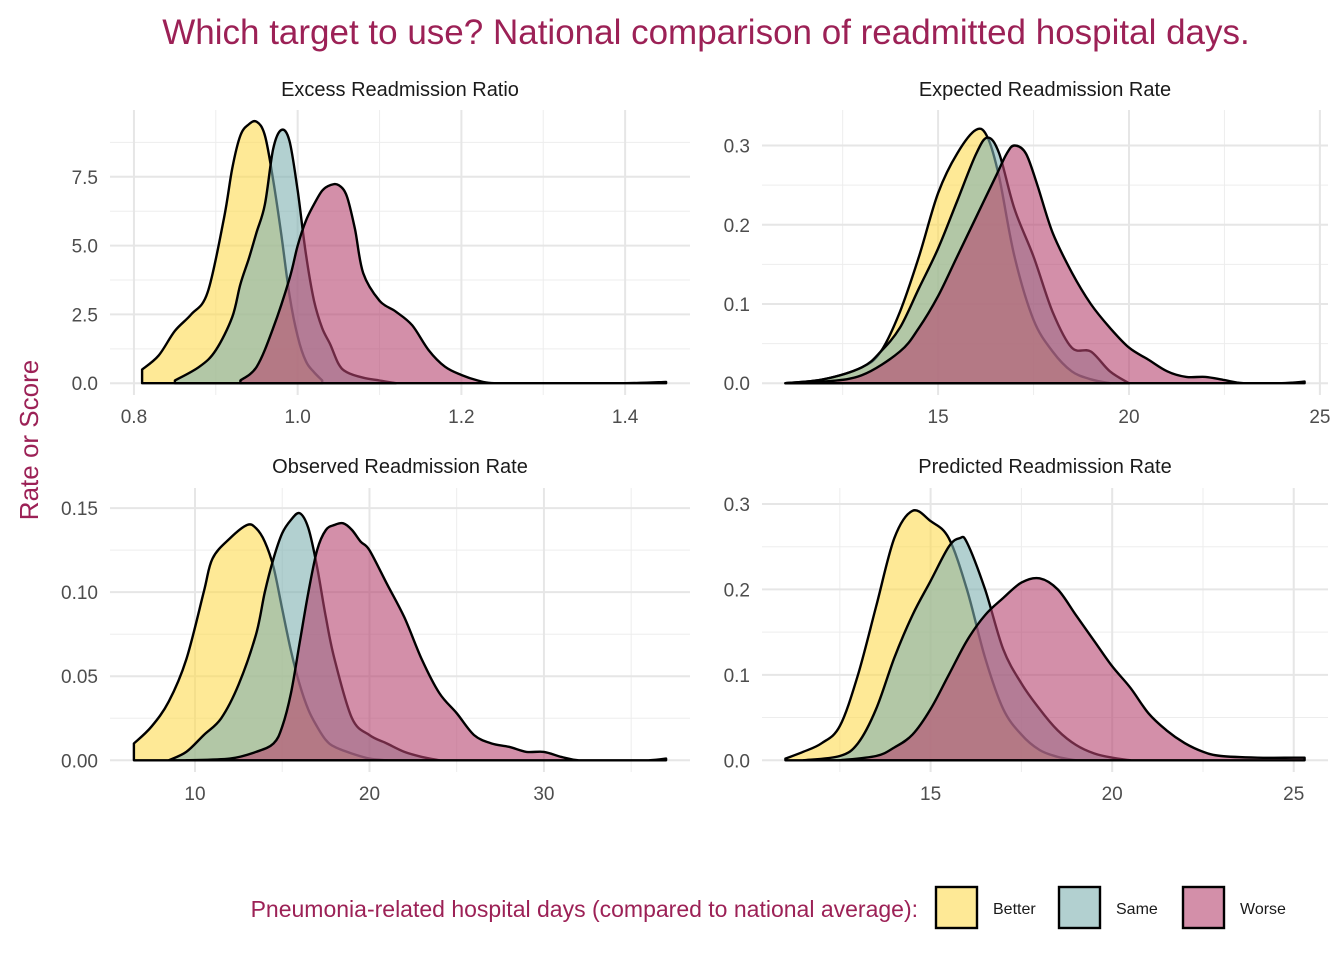  I want to click on x-tick-label: 1.4, so click(625, 417).